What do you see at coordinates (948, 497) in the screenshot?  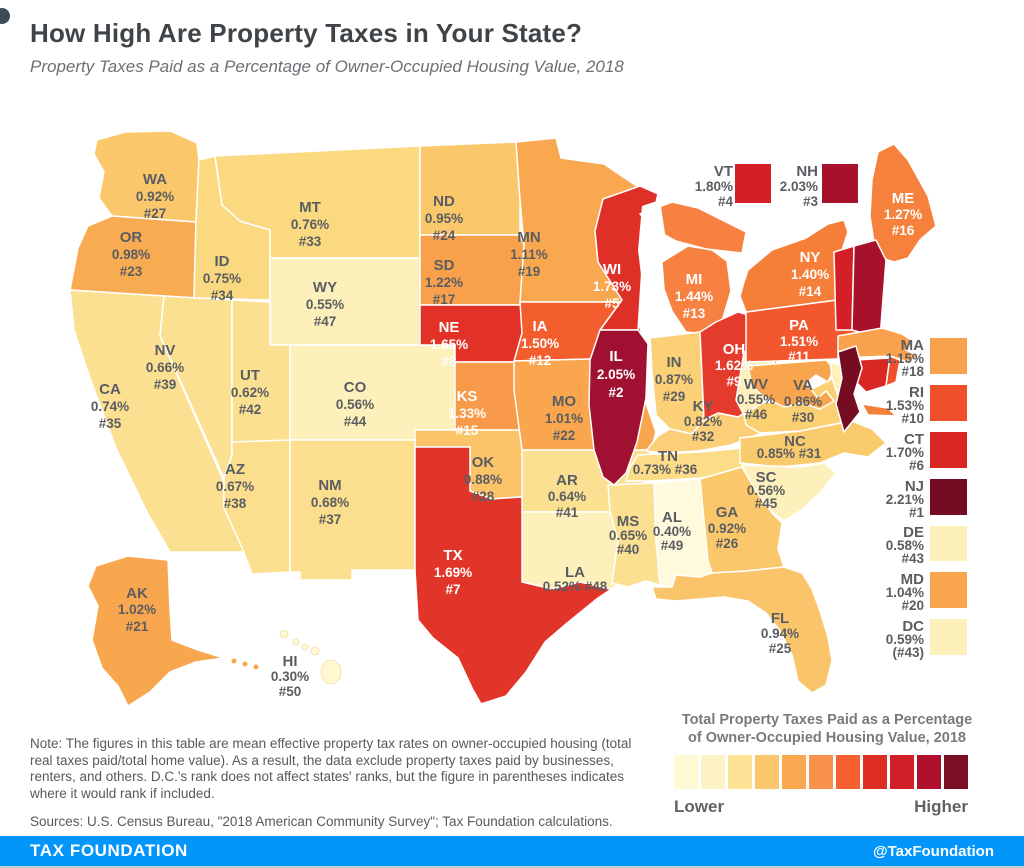 I see `callout-swatch-nj` at bounding box center [948, 497].